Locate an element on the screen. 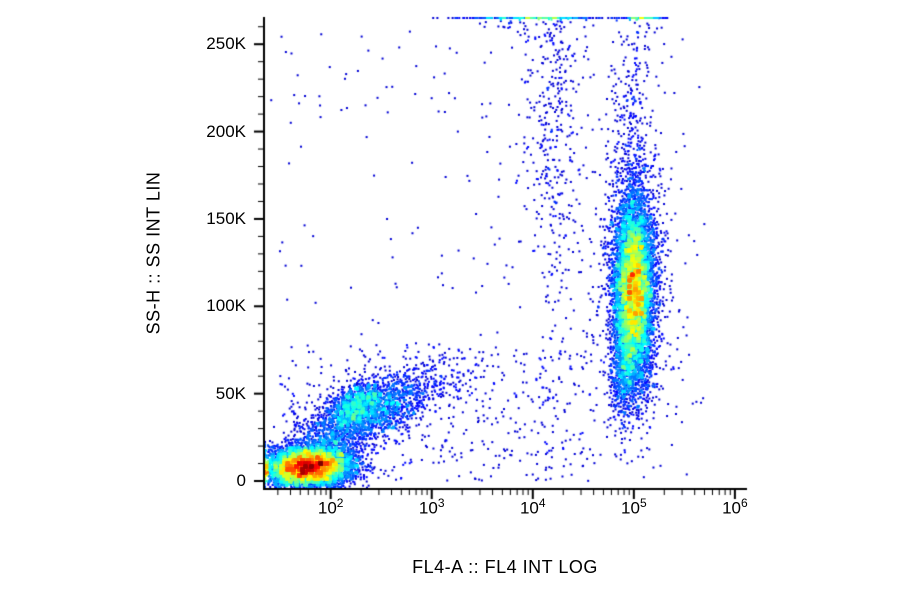 The image size is (900, 594). x-tick-label: 10⁶ is located at coordinates (735, 507).